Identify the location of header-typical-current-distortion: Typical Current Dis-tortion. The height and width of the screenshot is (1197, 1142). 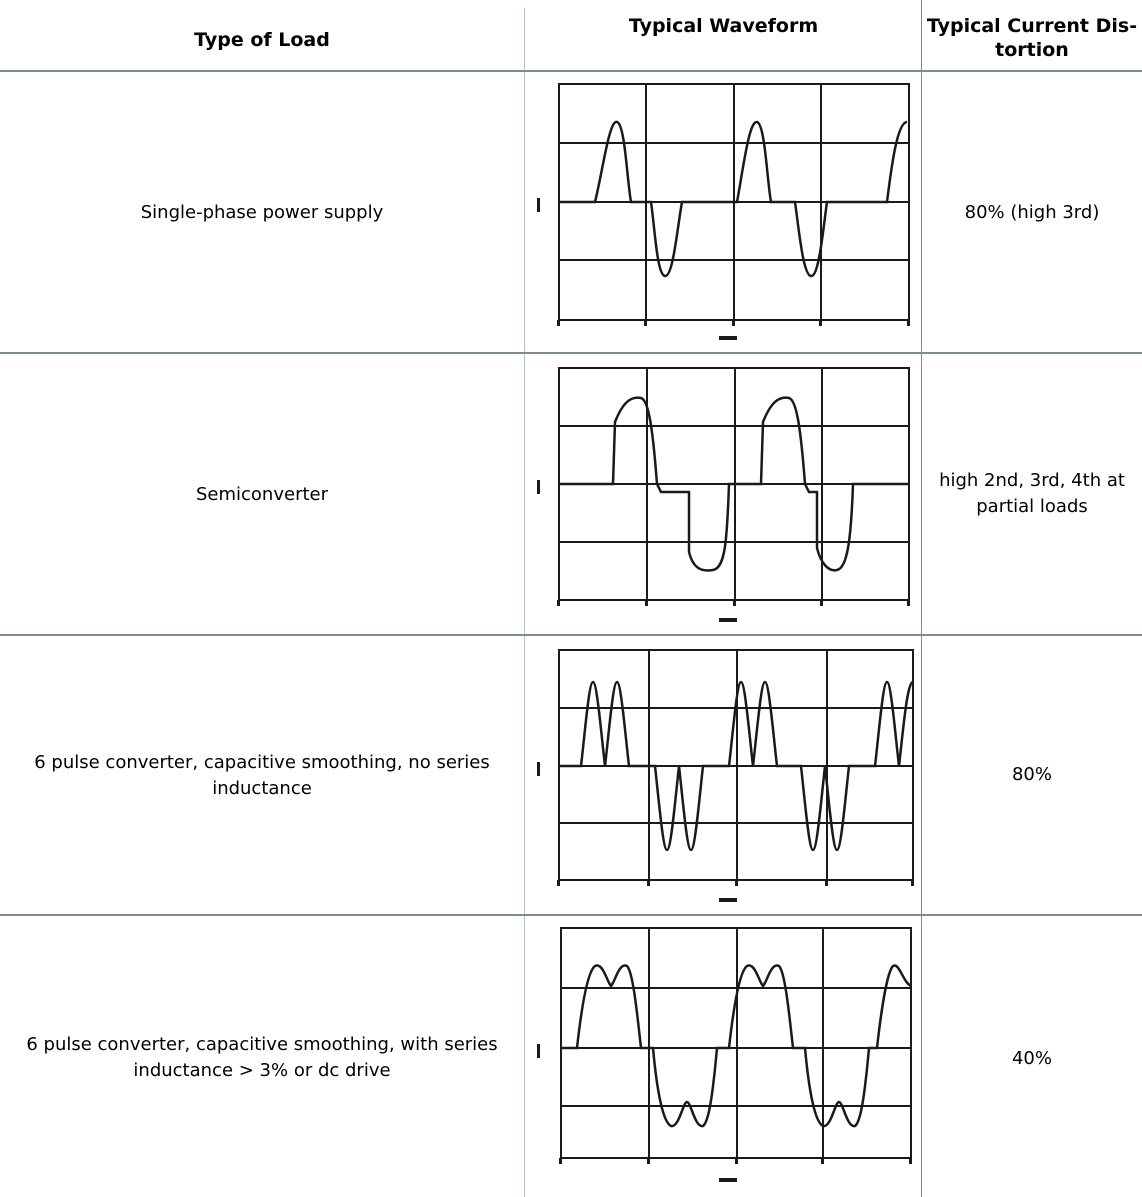
(1032, 38).